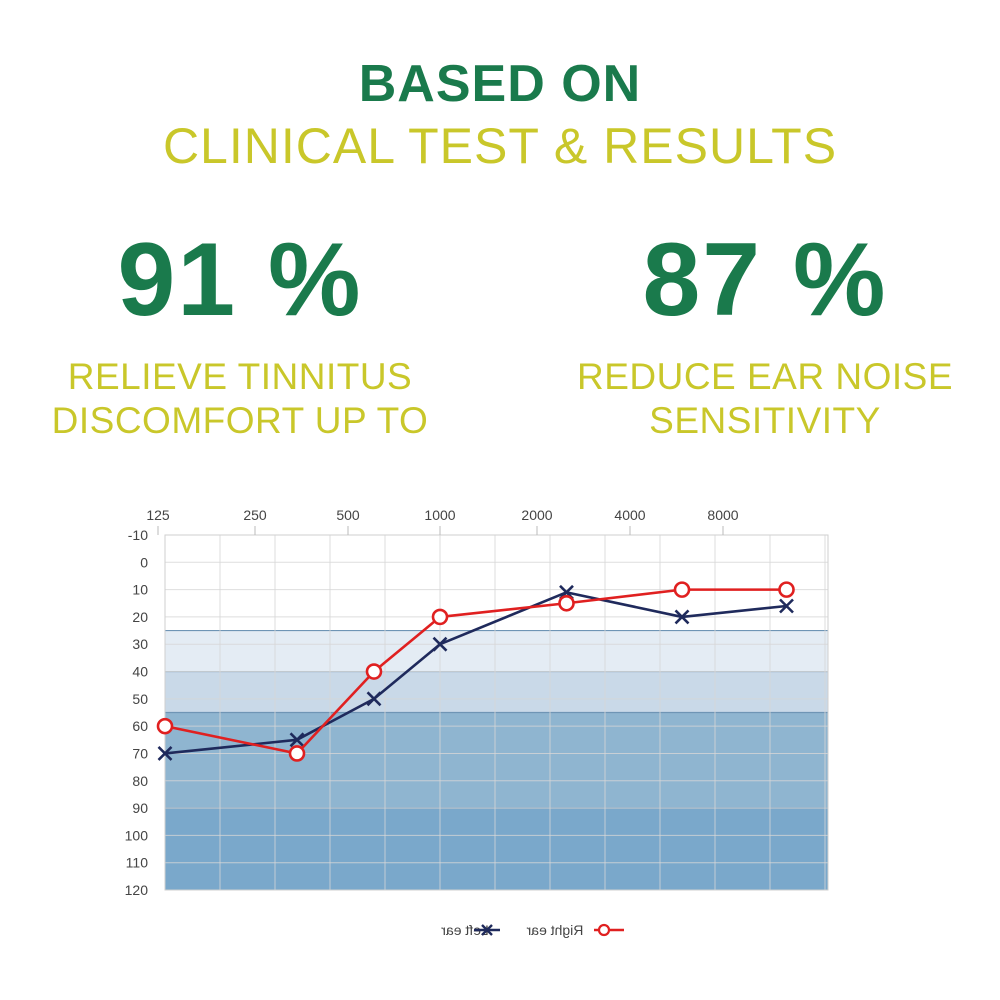 The height and width of the screenshot is (1000, 1000). I want to click on stat-label: REDUCE EAR NOISE SENSITIVITY, so click(765, 399).